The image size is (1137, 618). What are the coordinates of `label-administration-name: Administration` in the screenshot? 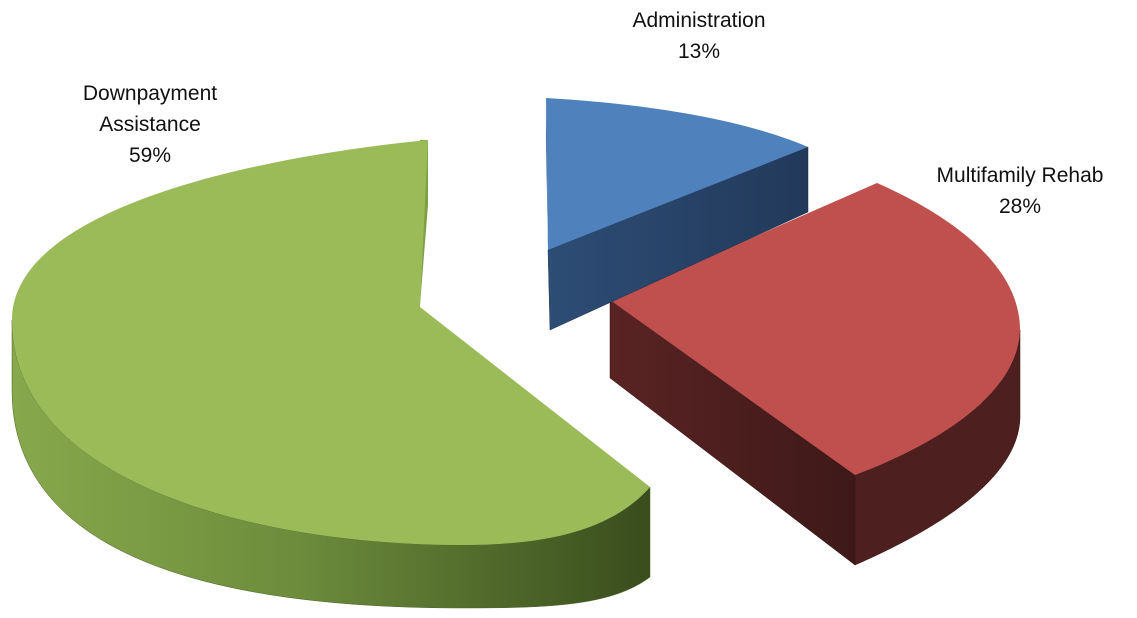 It's located at (699, 20).